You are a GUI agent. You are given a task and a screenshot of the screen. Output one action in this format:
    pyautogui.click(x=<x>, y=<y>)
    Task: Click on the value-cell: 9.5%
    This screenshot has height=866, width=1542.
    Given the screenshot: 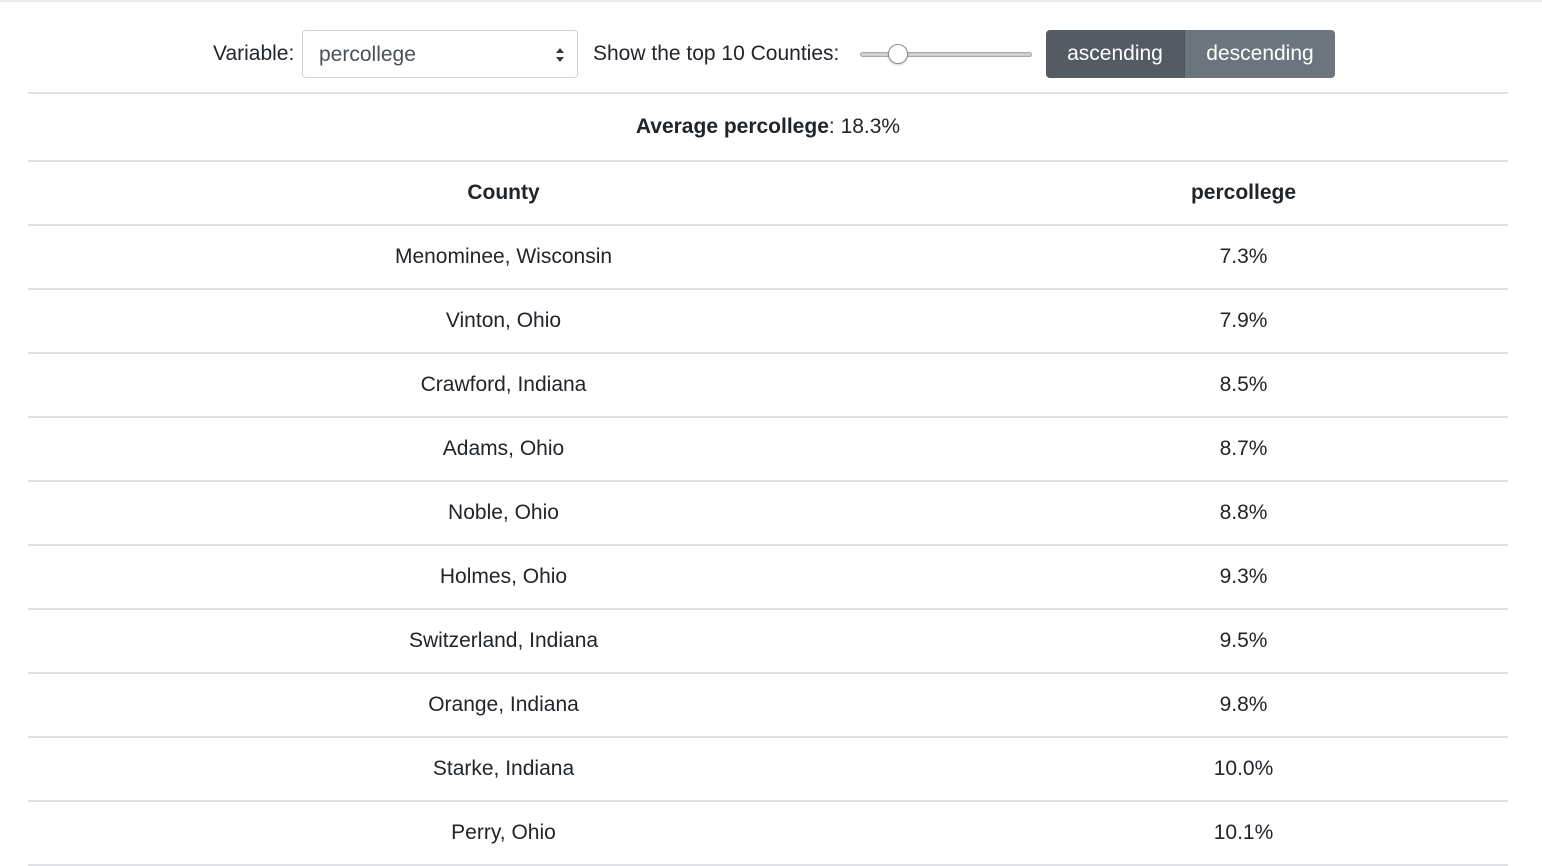 What is the action you would take?
    pyautogui.click(x=1243, y=640)
    